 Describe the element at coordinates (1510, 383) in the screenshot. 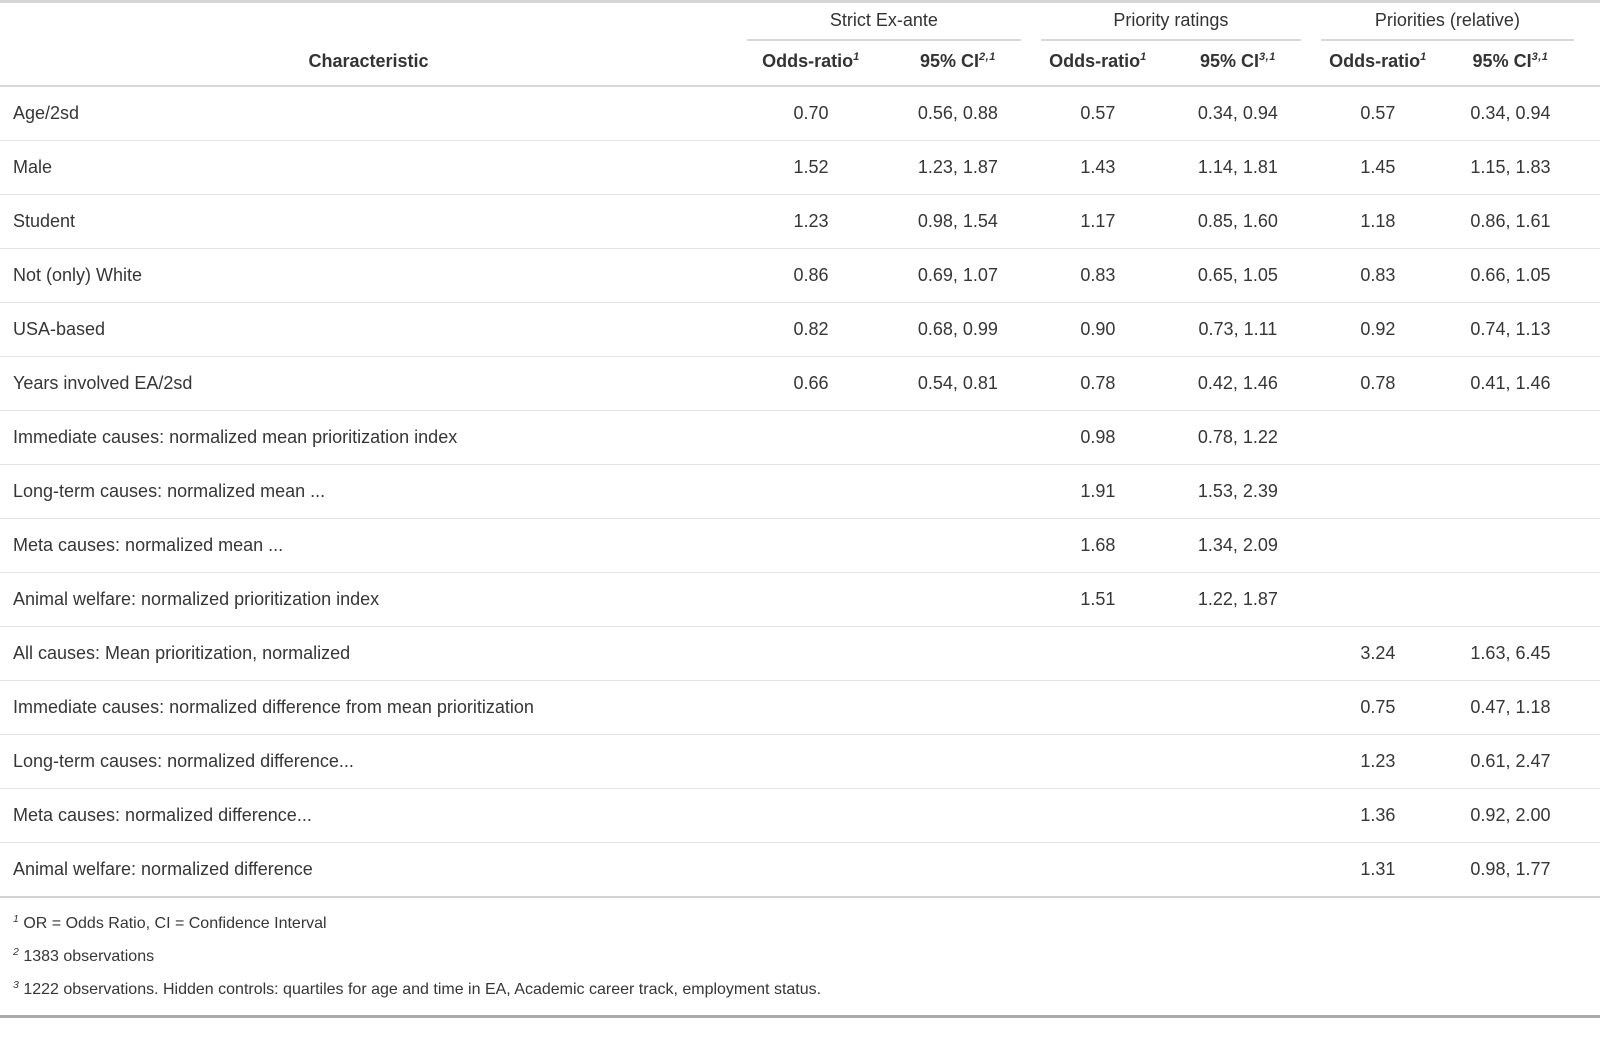

I see `value-cell: 0.41, 1.46` at that location.